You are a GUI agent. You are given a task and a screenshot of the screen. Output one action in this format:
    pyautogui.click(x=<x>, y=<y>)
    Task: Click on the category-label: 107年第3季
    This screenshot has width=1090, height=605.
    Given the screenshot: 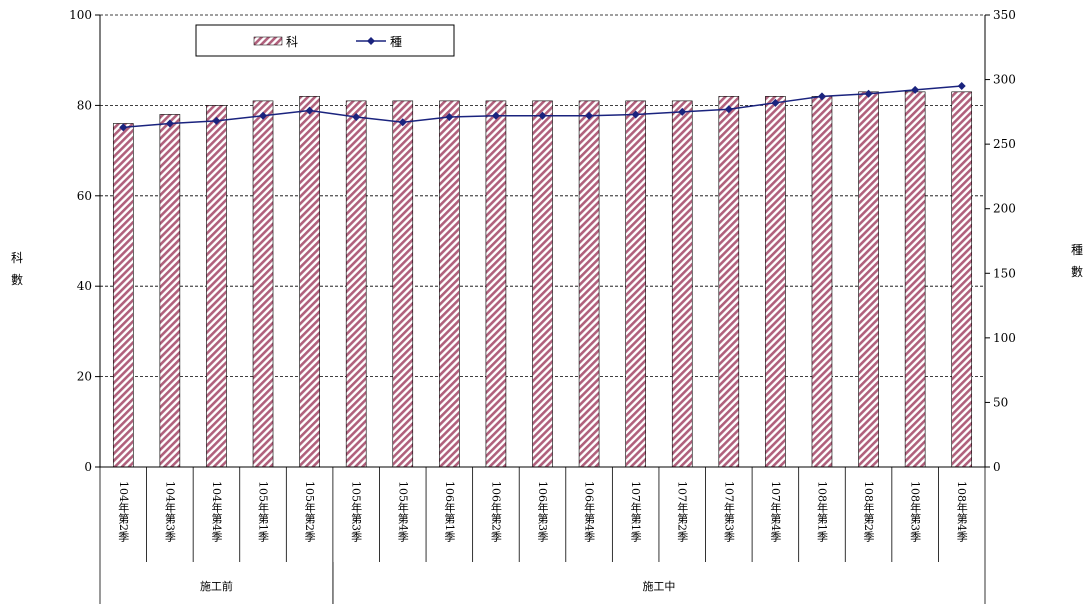 What is the action you would take?
    pyautogui.click(x=728, y=512)
    